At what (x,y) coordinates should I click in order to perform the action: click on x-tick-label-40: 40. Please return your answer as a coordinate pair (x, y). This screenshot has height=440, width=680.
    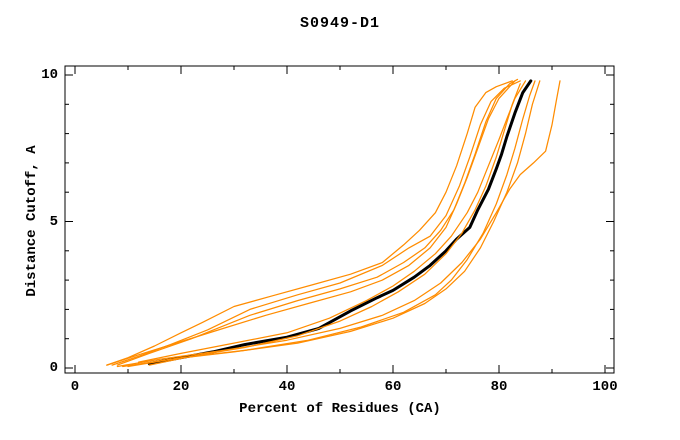
    Looking at the image, I should click on (287, 387).